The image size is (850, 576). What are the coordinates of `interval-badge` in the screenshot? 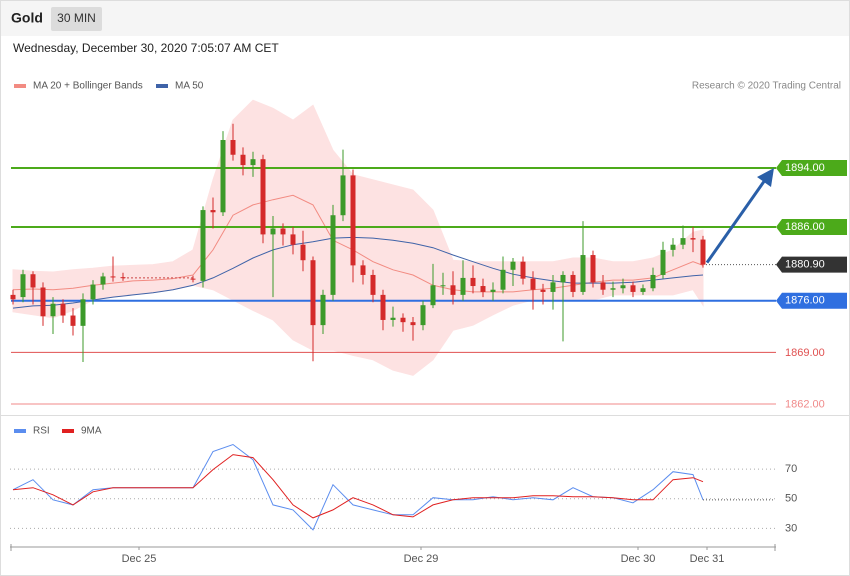 It's located at (76, 19).